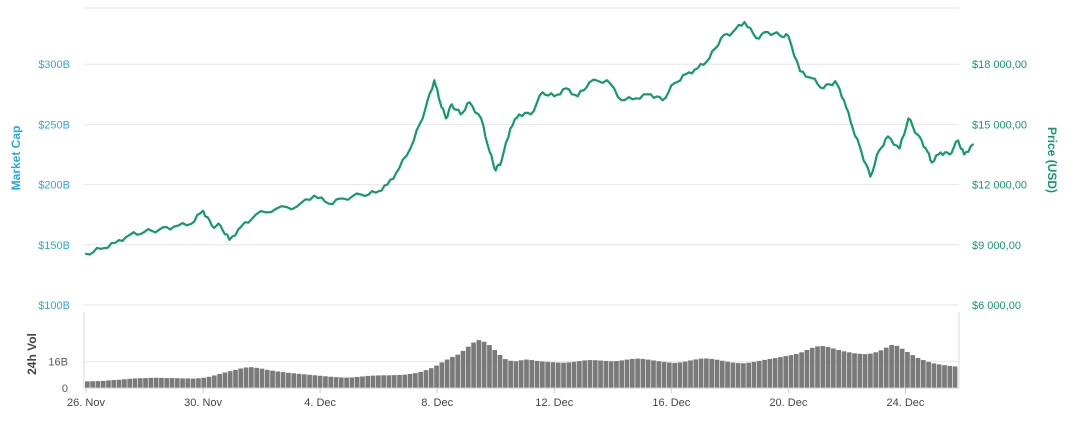 Image resolution: width=1074 pixels, height=425 pixels. I want to click on price-tick-label: $15 000,00, so click(999, 125).